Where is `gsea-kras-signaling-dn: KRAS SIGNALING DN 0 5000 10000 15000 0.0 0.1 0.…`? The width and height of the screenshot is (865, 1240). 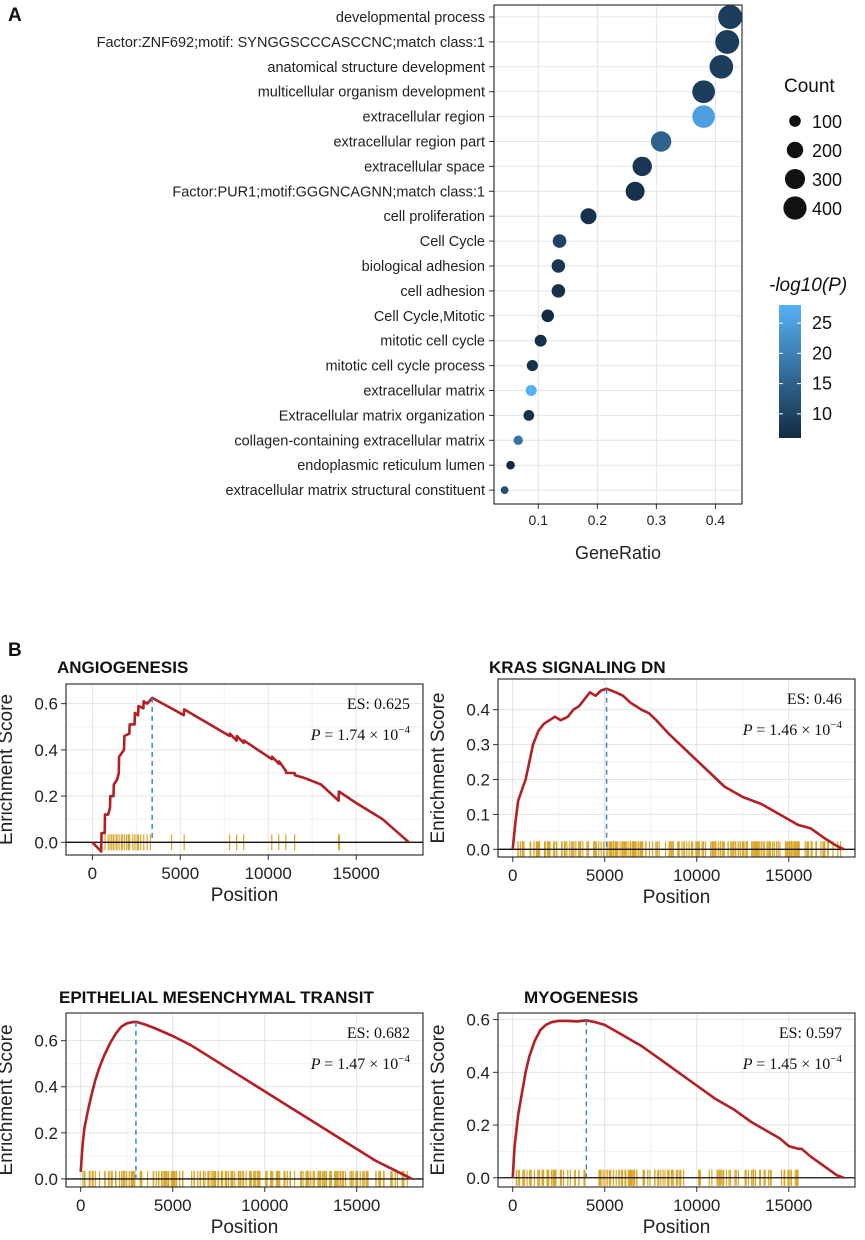 gsea-kras-signaling-dn: KRAS SIGNALING DN 0 5000 10000 15000 0.0 0.1 0.… is located at coordinates (642, 783).